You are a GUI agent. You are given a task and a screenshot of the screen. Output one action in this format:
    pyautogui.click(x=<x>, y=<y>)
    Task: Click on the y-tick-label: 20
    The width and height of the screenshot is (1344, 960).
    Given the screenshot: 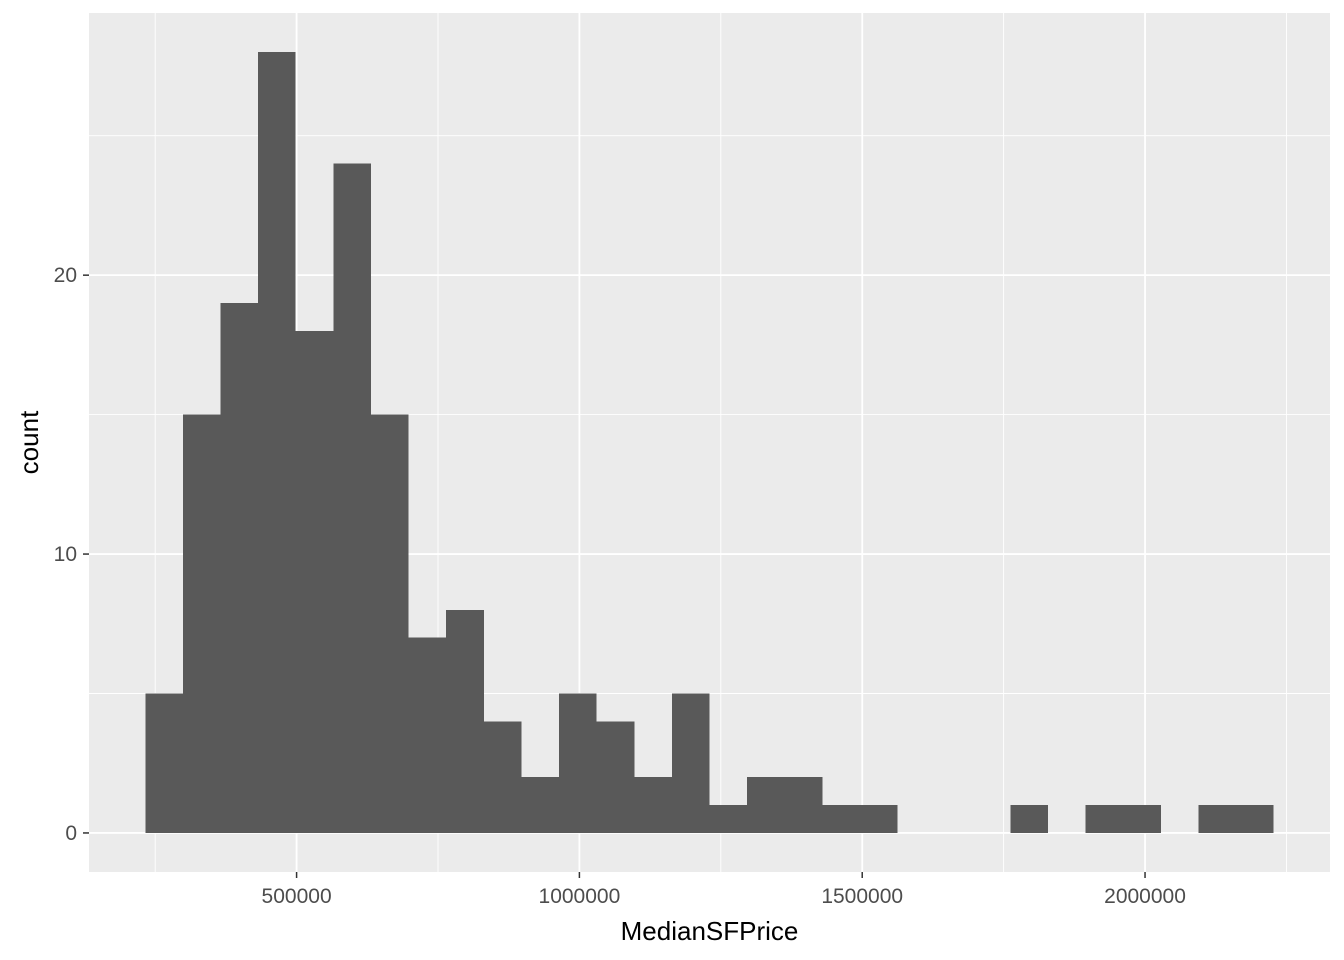 What is the action you would take?
    pyautogui.click(x=65, y=275)
    